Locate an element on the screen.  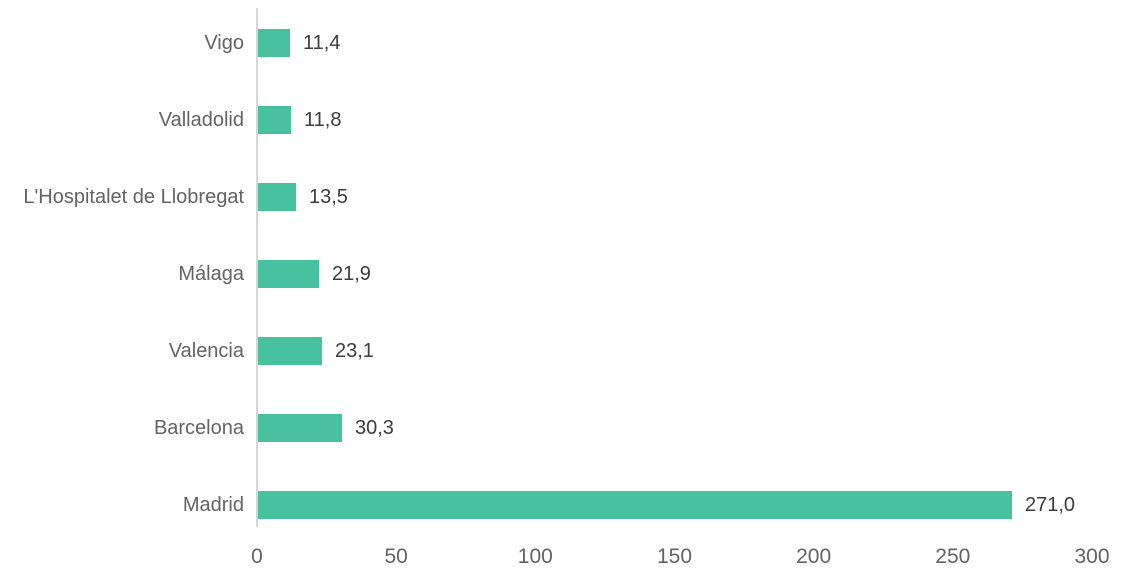
x-tick-label: 0 is located at coordinates (257, 556).